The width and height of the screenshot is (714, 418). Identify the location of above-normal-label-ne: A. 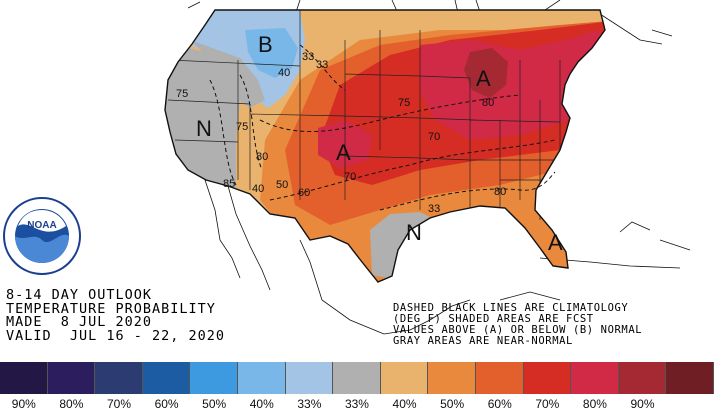
(483, 78).